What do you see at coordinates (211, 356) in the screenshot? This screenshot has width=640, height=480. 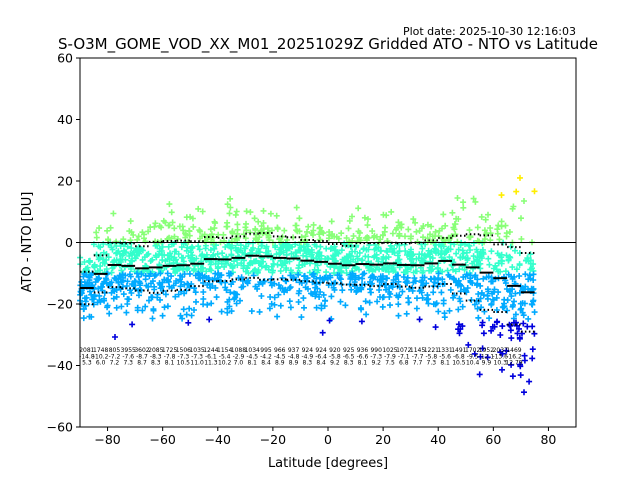 I see `bin-mean-label: -6.1` at bounding box center [211, 356].